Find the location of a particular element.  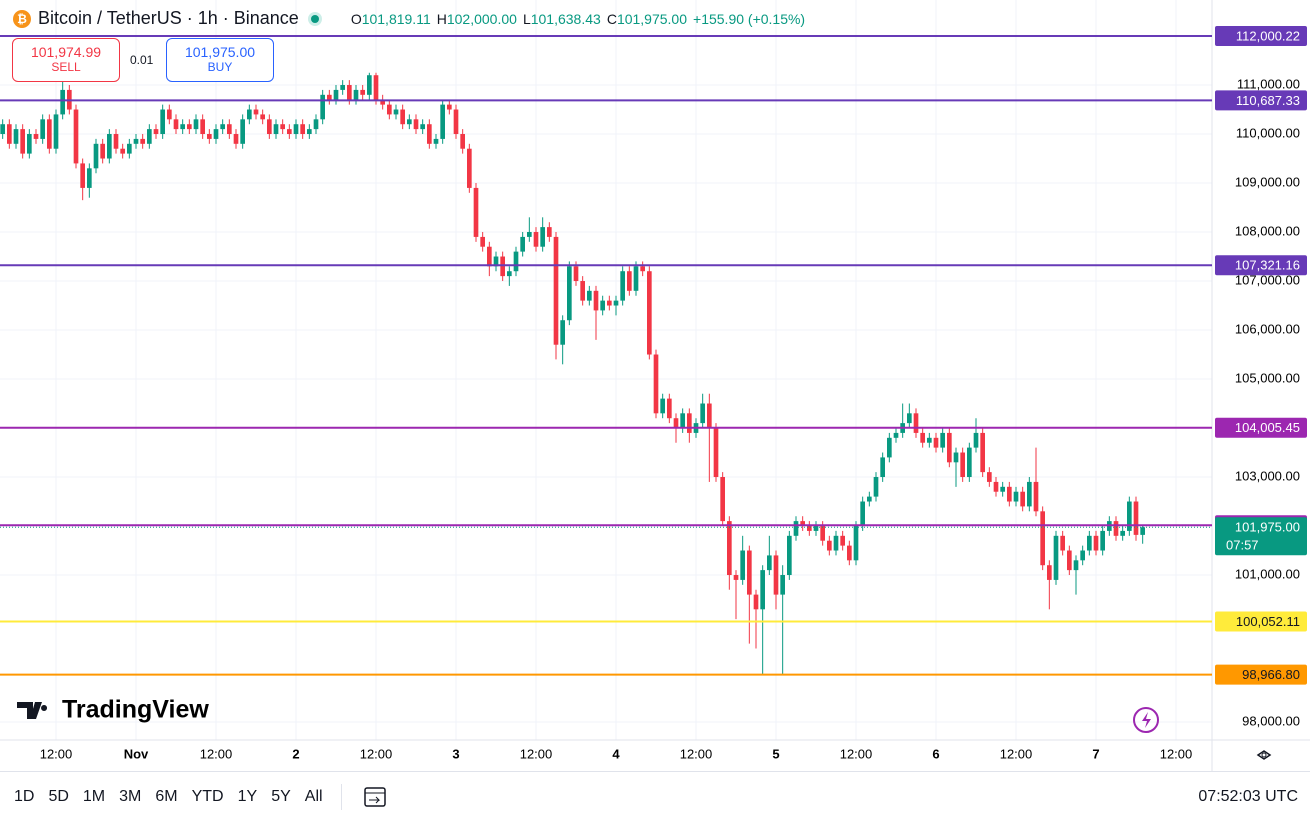

range-button: 5Y is located at coordinates (281, 796).